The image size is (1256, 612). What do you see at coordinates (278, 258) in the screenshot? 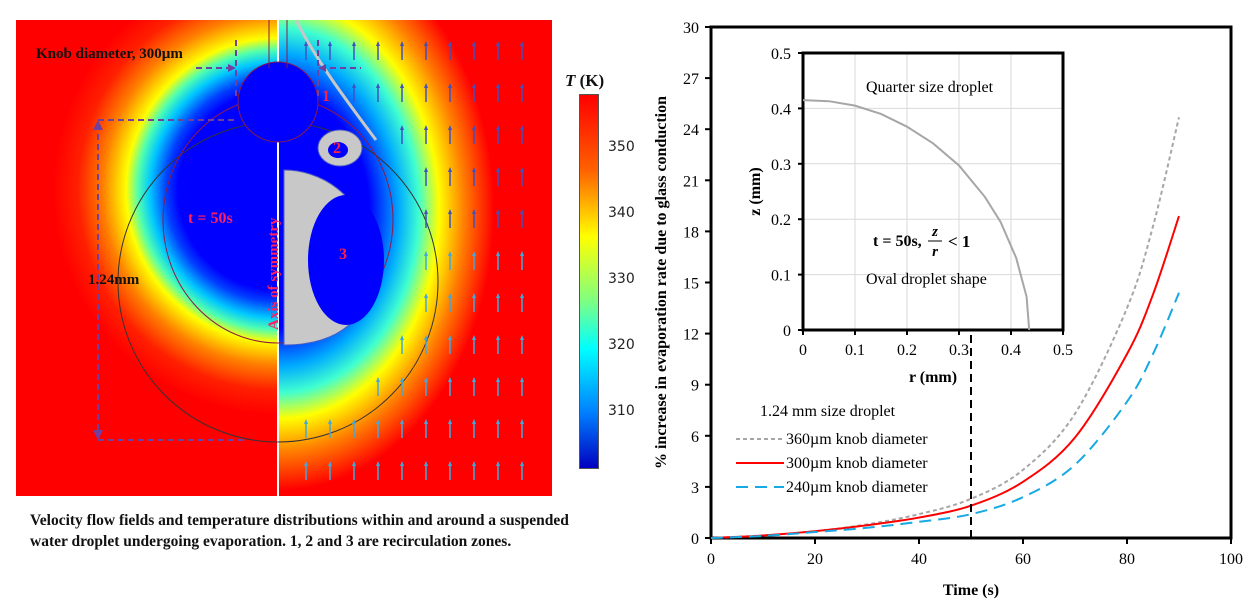
I see `symmetry-axis-line` at bounding box center [278, 258].